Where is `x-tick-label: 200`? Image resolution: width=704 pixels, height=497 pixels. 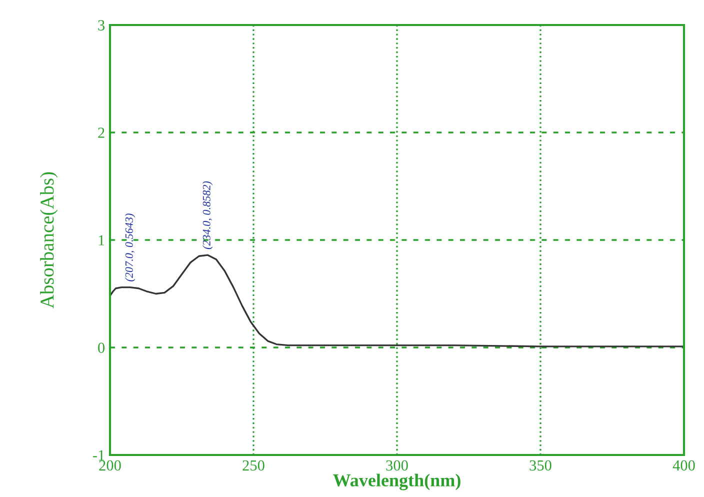
x-tick-label: 200 is located at coordinates (110, 465).